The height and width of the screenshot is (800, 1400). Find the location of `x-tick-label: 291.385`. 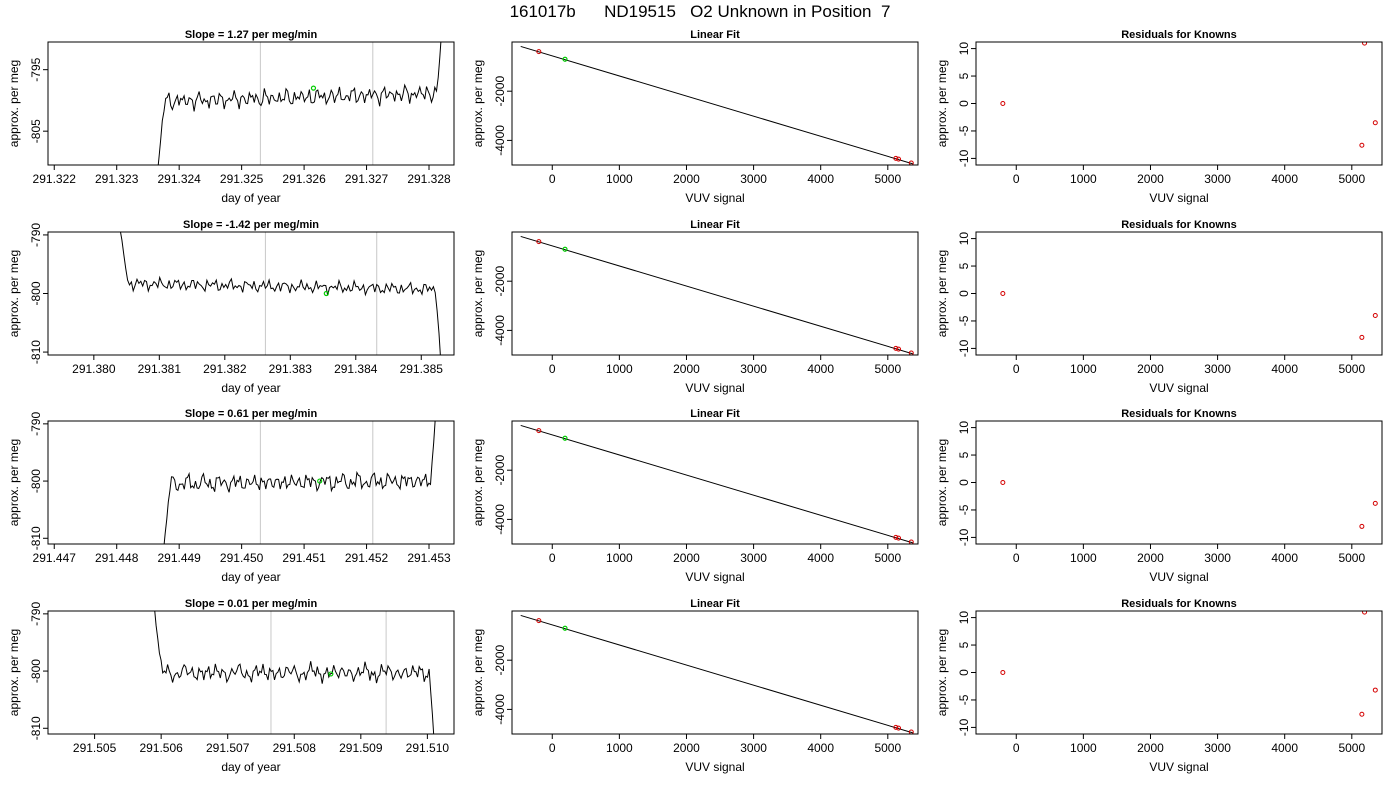

x-tick-label: 291.385 is located at coordinates (422, 369).